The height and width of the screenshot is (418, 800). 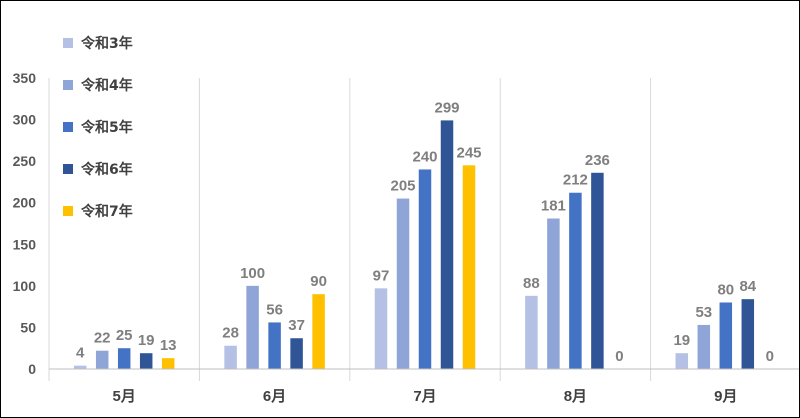 I want to click on data-label: 299, so click(x=446, y=107).